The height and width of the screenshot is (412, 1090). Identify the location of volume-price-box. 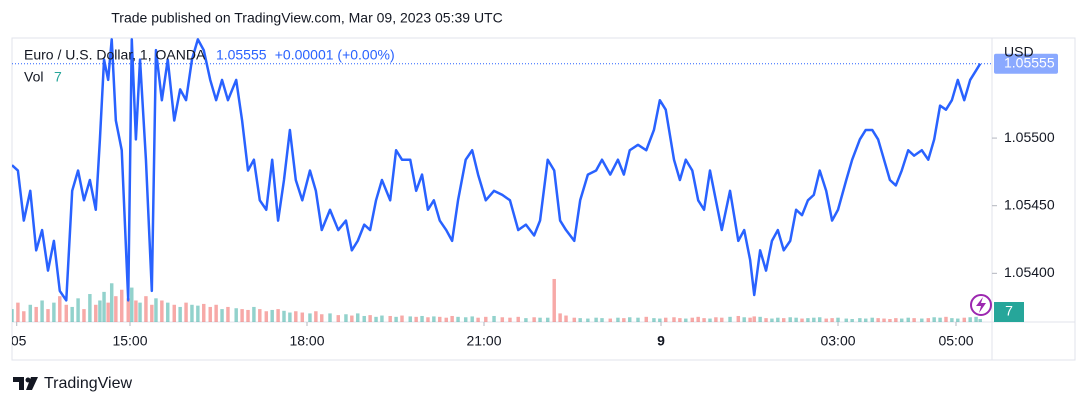
(1009, 312).